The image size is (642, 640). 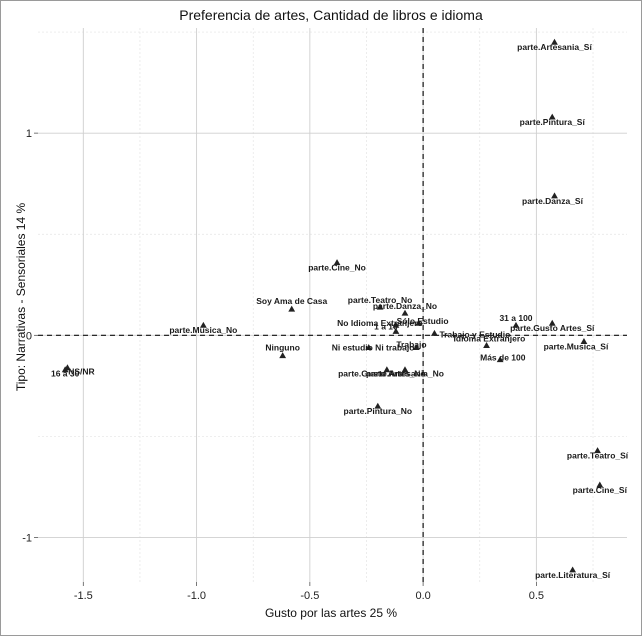 What do you see at coordinates (474, 334) in the screenshot?
I see `point-label: Trabajo y Estudio` at bounding box center [474, 334].